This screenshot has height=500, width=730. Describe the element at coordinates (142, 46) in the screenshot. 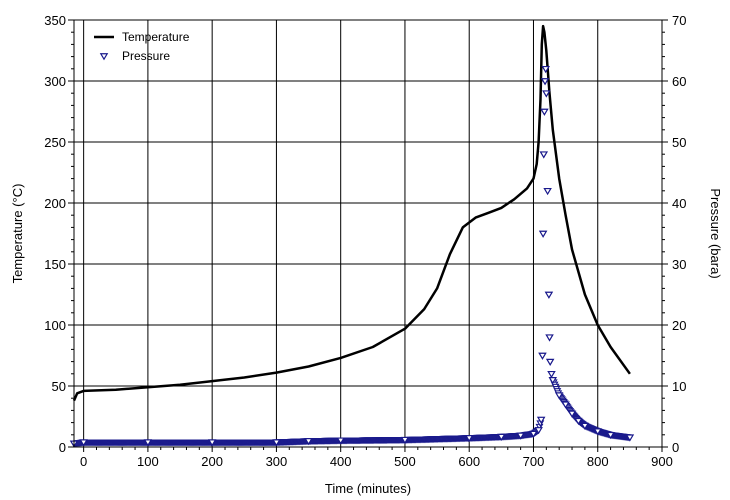

I see `legend: Temperature Pressure` at that location.